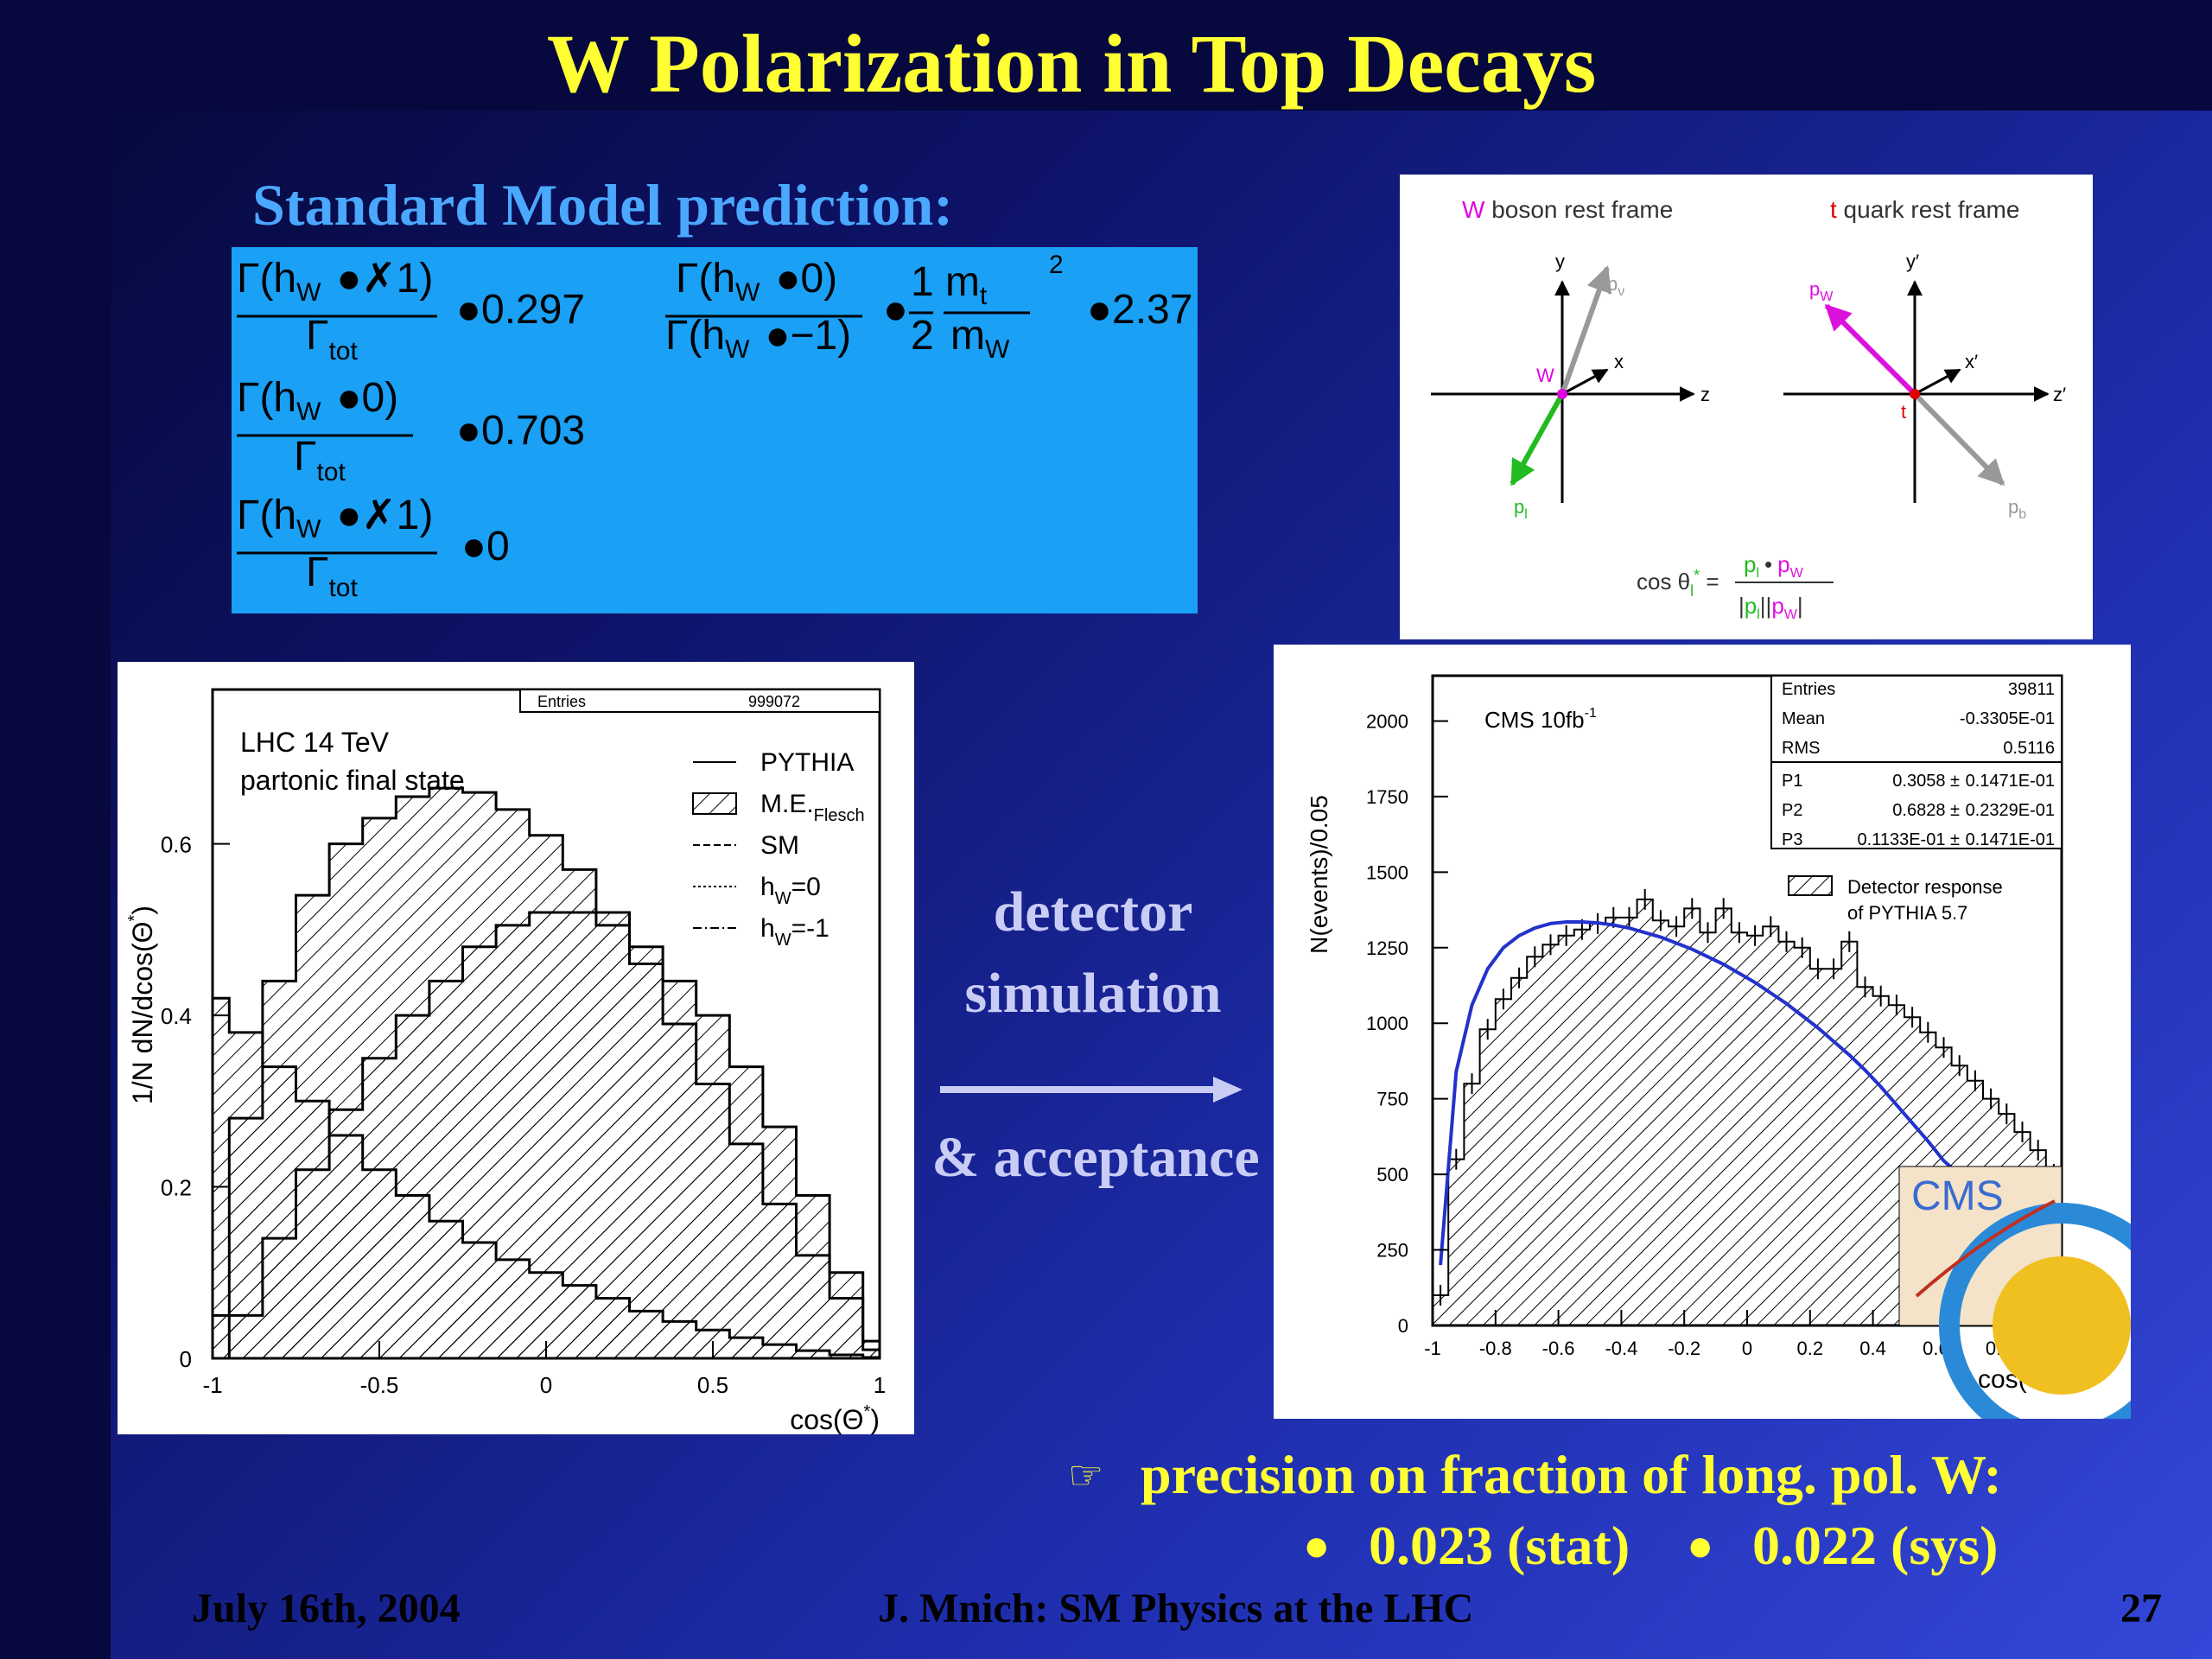 The height and width of the screenshot is (1659, 2212). What do you see at coordinates (922, 282) in the screenshot?
I see `half-numerator: 1` at bounding box center [922, 282].